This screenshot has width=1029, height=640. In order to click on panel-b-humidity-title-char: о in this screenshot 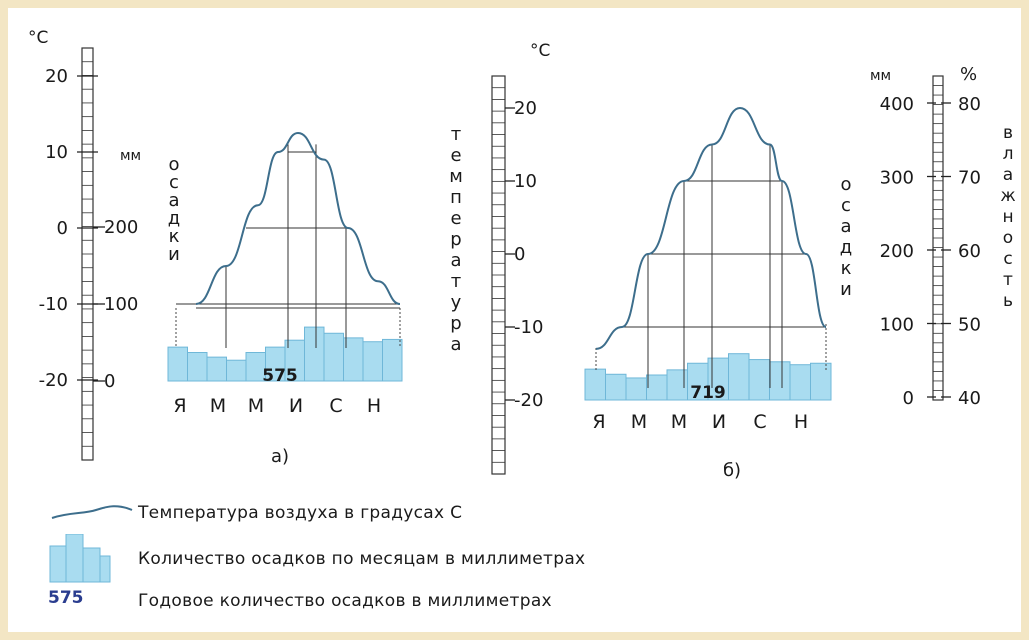, I will do `click(1008, 238)`.